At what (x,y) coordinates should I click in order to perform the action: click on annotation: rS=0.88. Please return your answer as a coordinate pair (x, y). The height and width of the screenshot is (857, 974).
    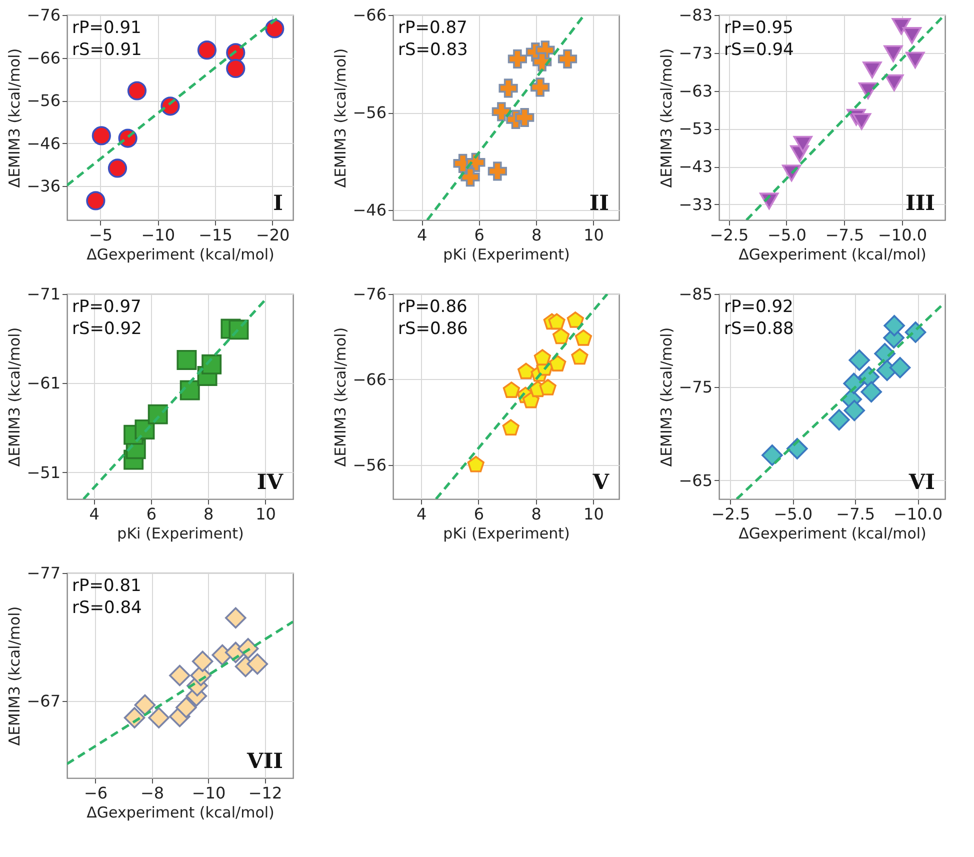
    Looking at the image, I should click on (759, 329).